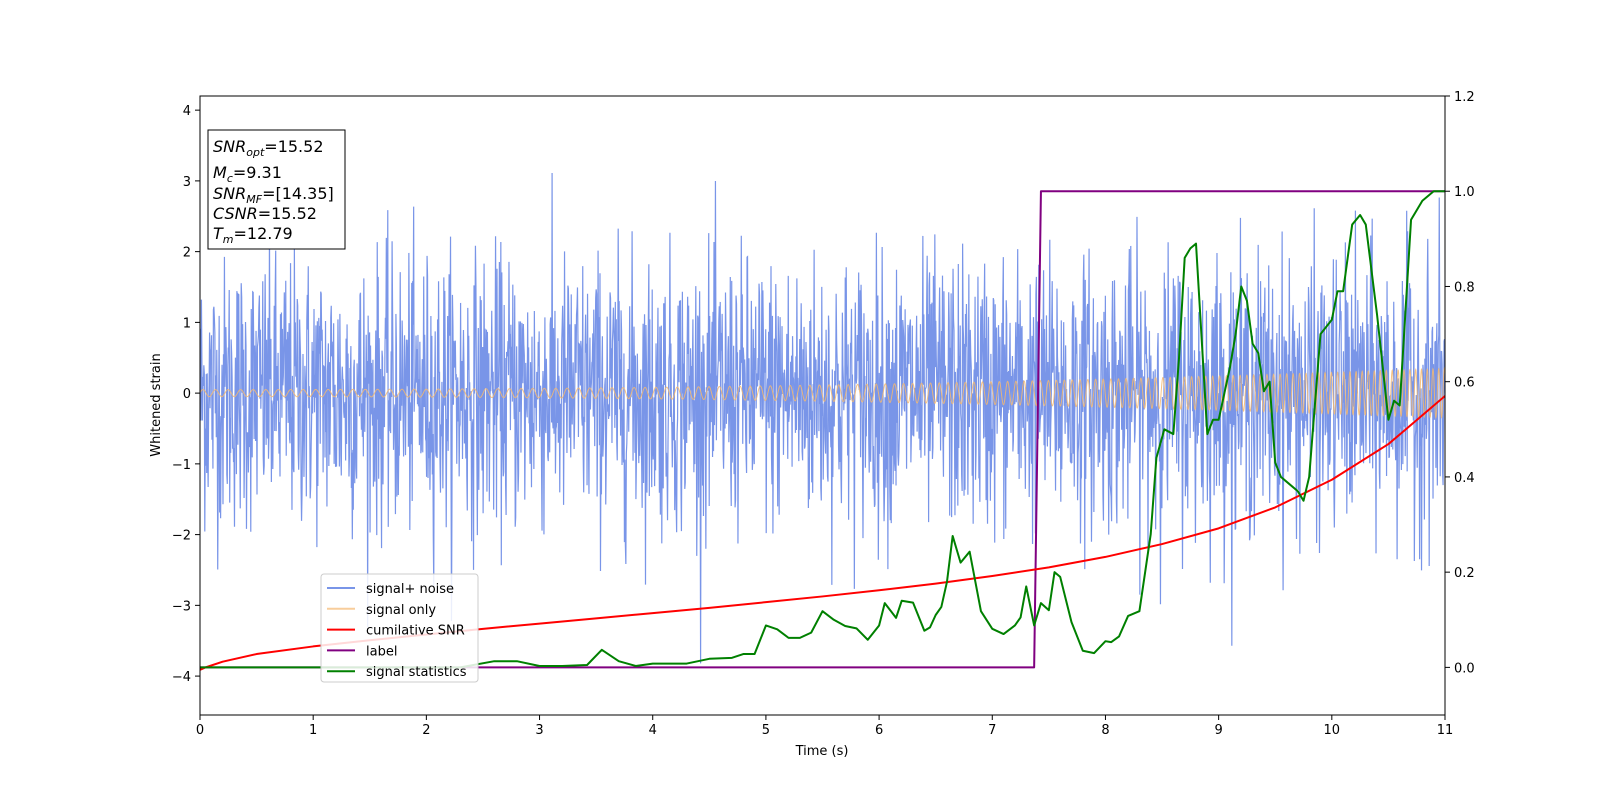 This screenshot has height=800, width=1600. Describe the element at coordinates (273, 195) in the screenshot. I see `stat-snr-mf: SNRMF=[14.35]` at that location.